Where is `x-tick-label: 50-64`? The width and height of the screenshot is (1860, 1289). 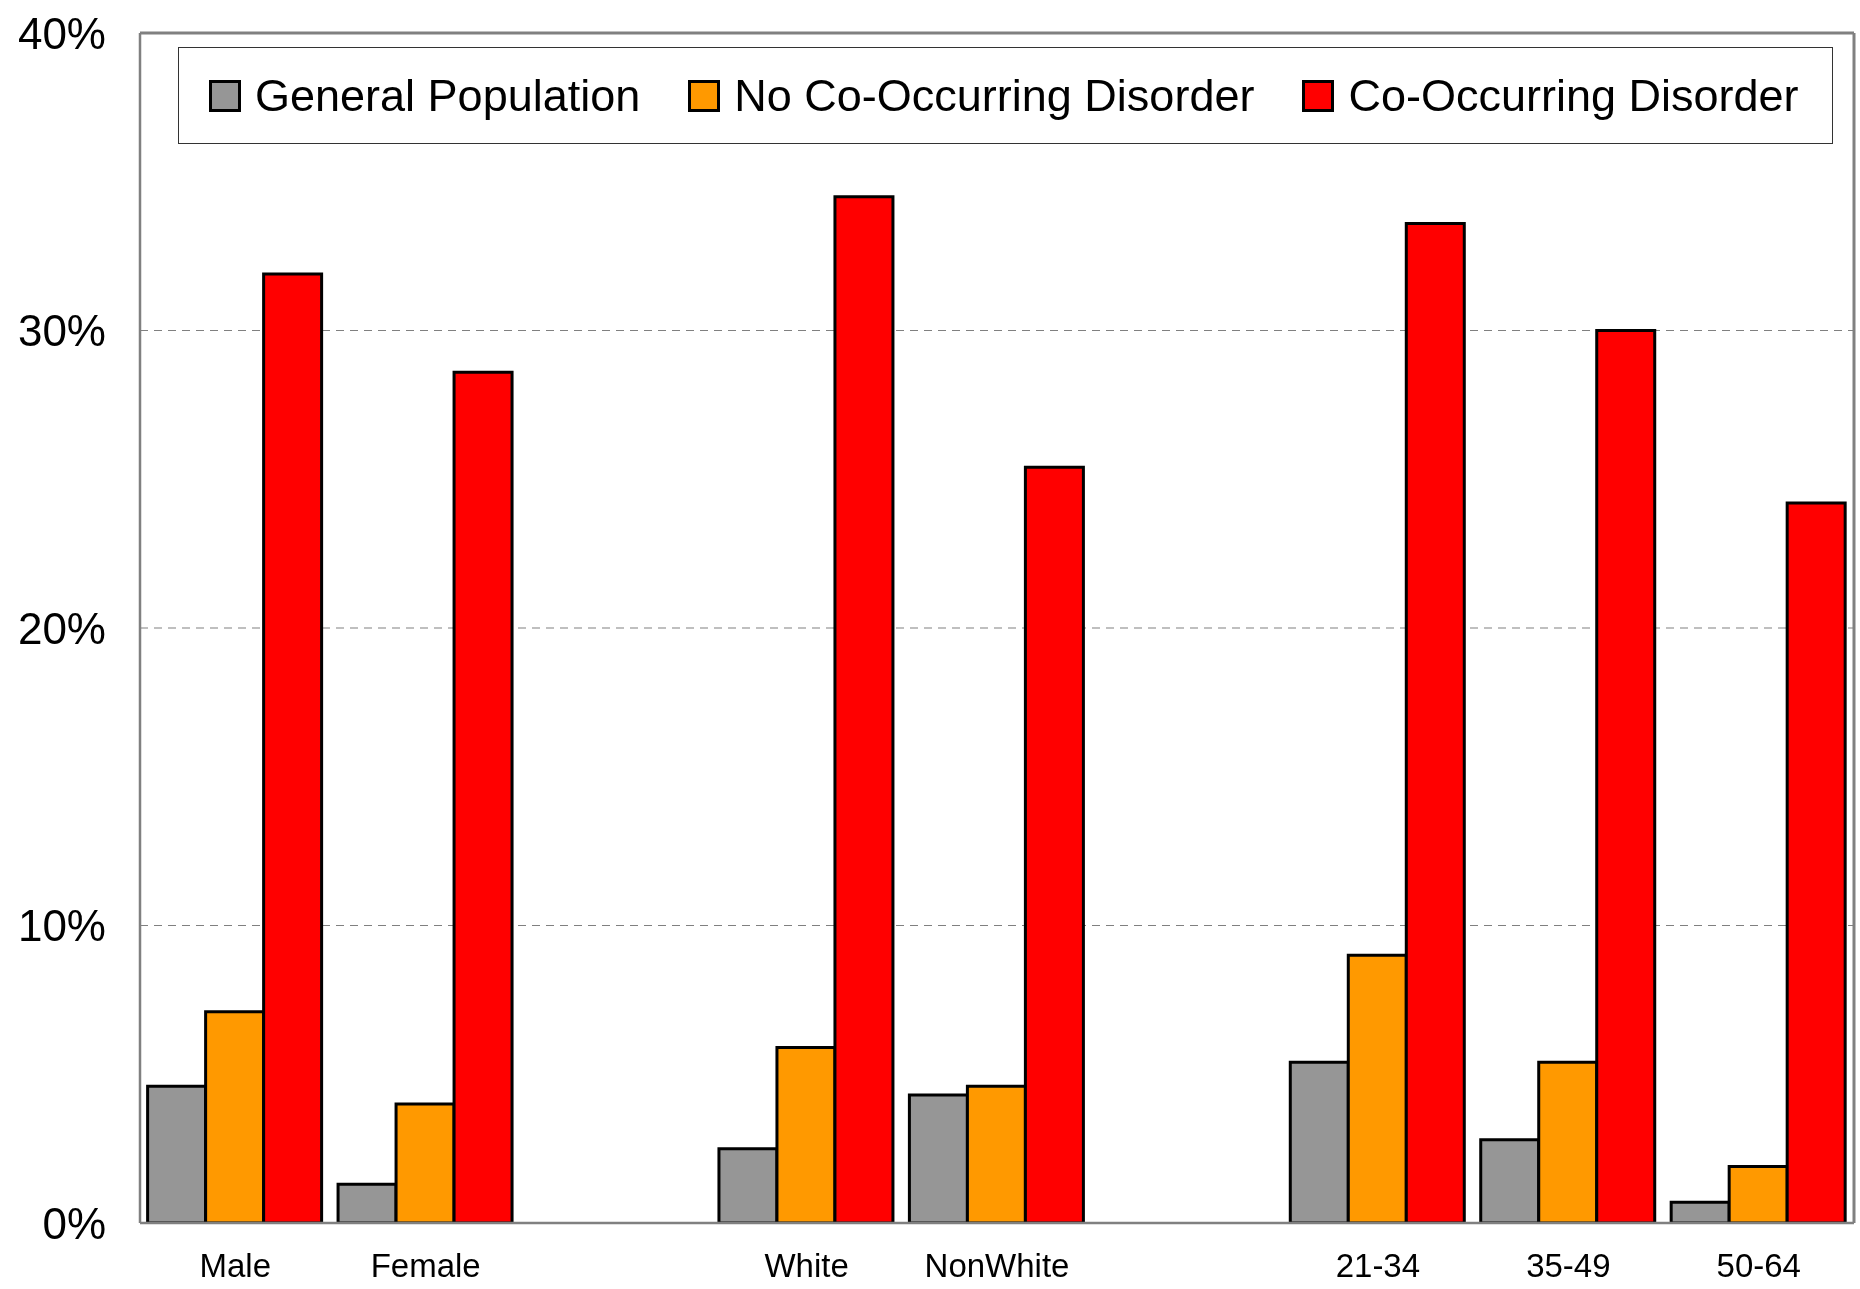 x-tick-label: 50-64 is located at coordinates (1758, 1266).